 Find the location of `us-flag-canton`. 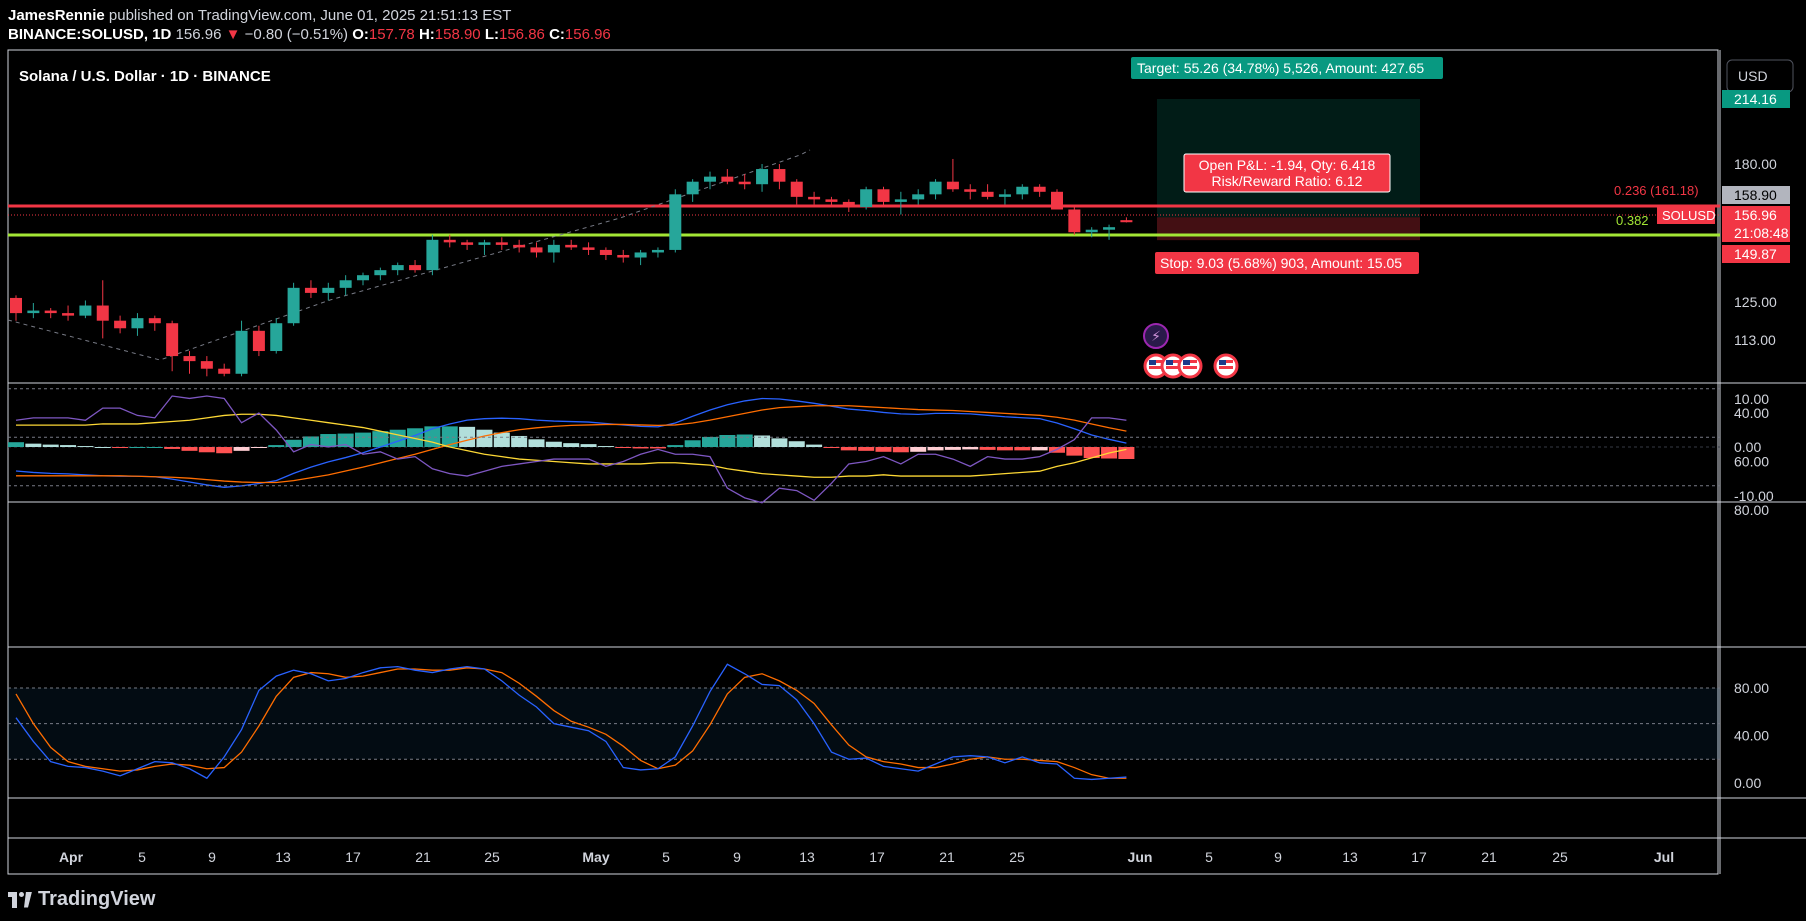

us-flag-canton is located at coordinates (1186, 362).